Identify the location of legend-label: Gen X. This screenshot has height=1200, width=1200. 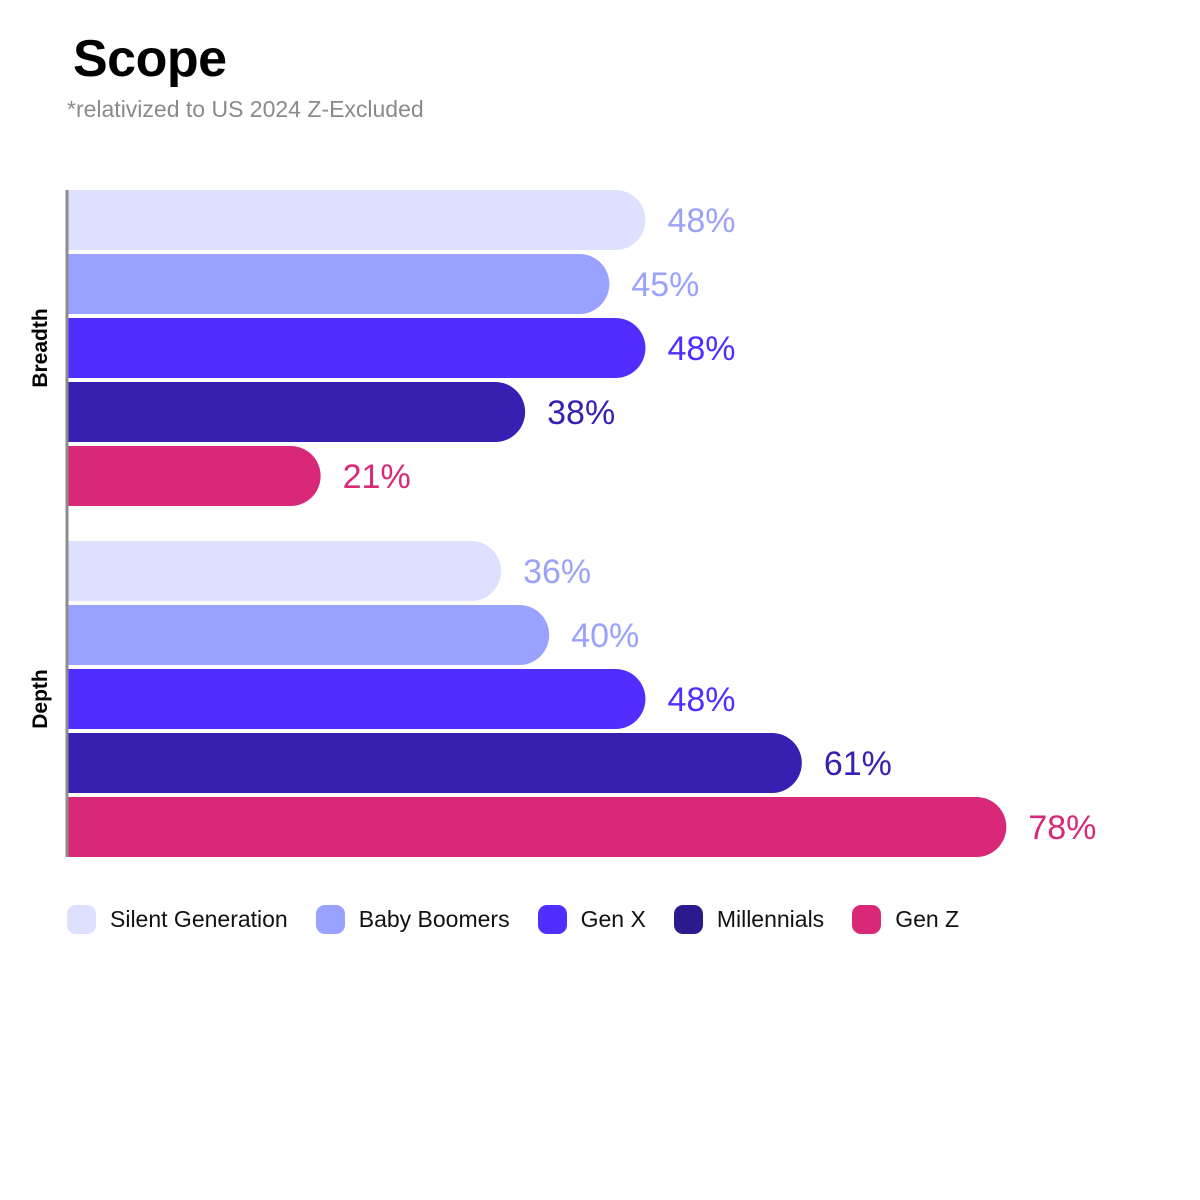
(613, 919).